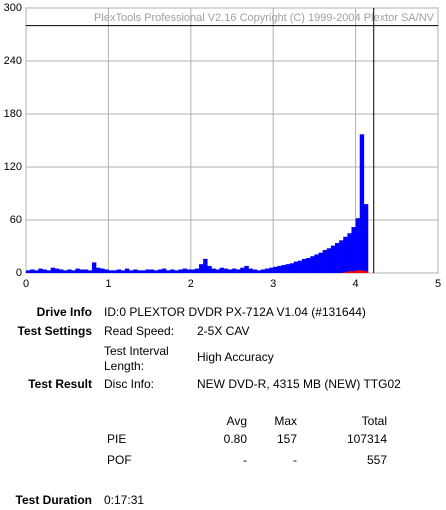 This screenshot has height=510, width=446. What do you see at coordinates (26, 284) in the screenshot?
I see `x-tick-label: 0` at bounding box center [26, 284].